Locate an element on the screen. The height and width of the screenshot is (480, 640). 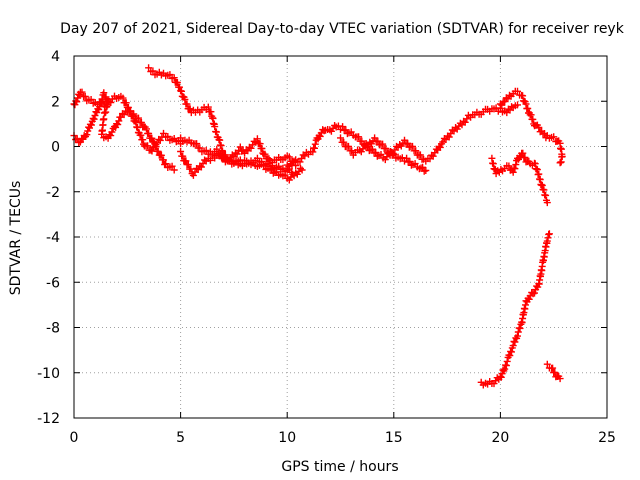
x-tick-label: 10 is located at coordinates (287, 438).